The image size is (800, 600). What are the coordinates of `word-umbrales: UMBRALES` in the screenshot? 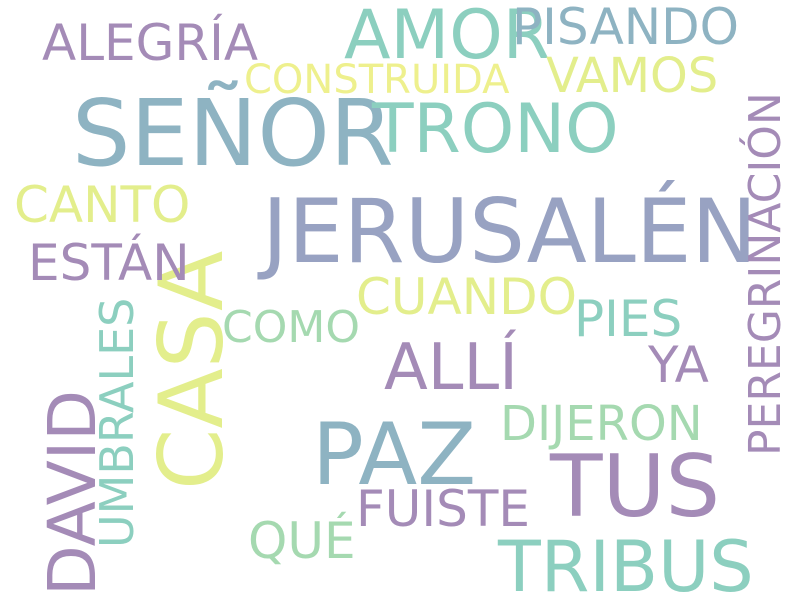 It's located at (117, 422).